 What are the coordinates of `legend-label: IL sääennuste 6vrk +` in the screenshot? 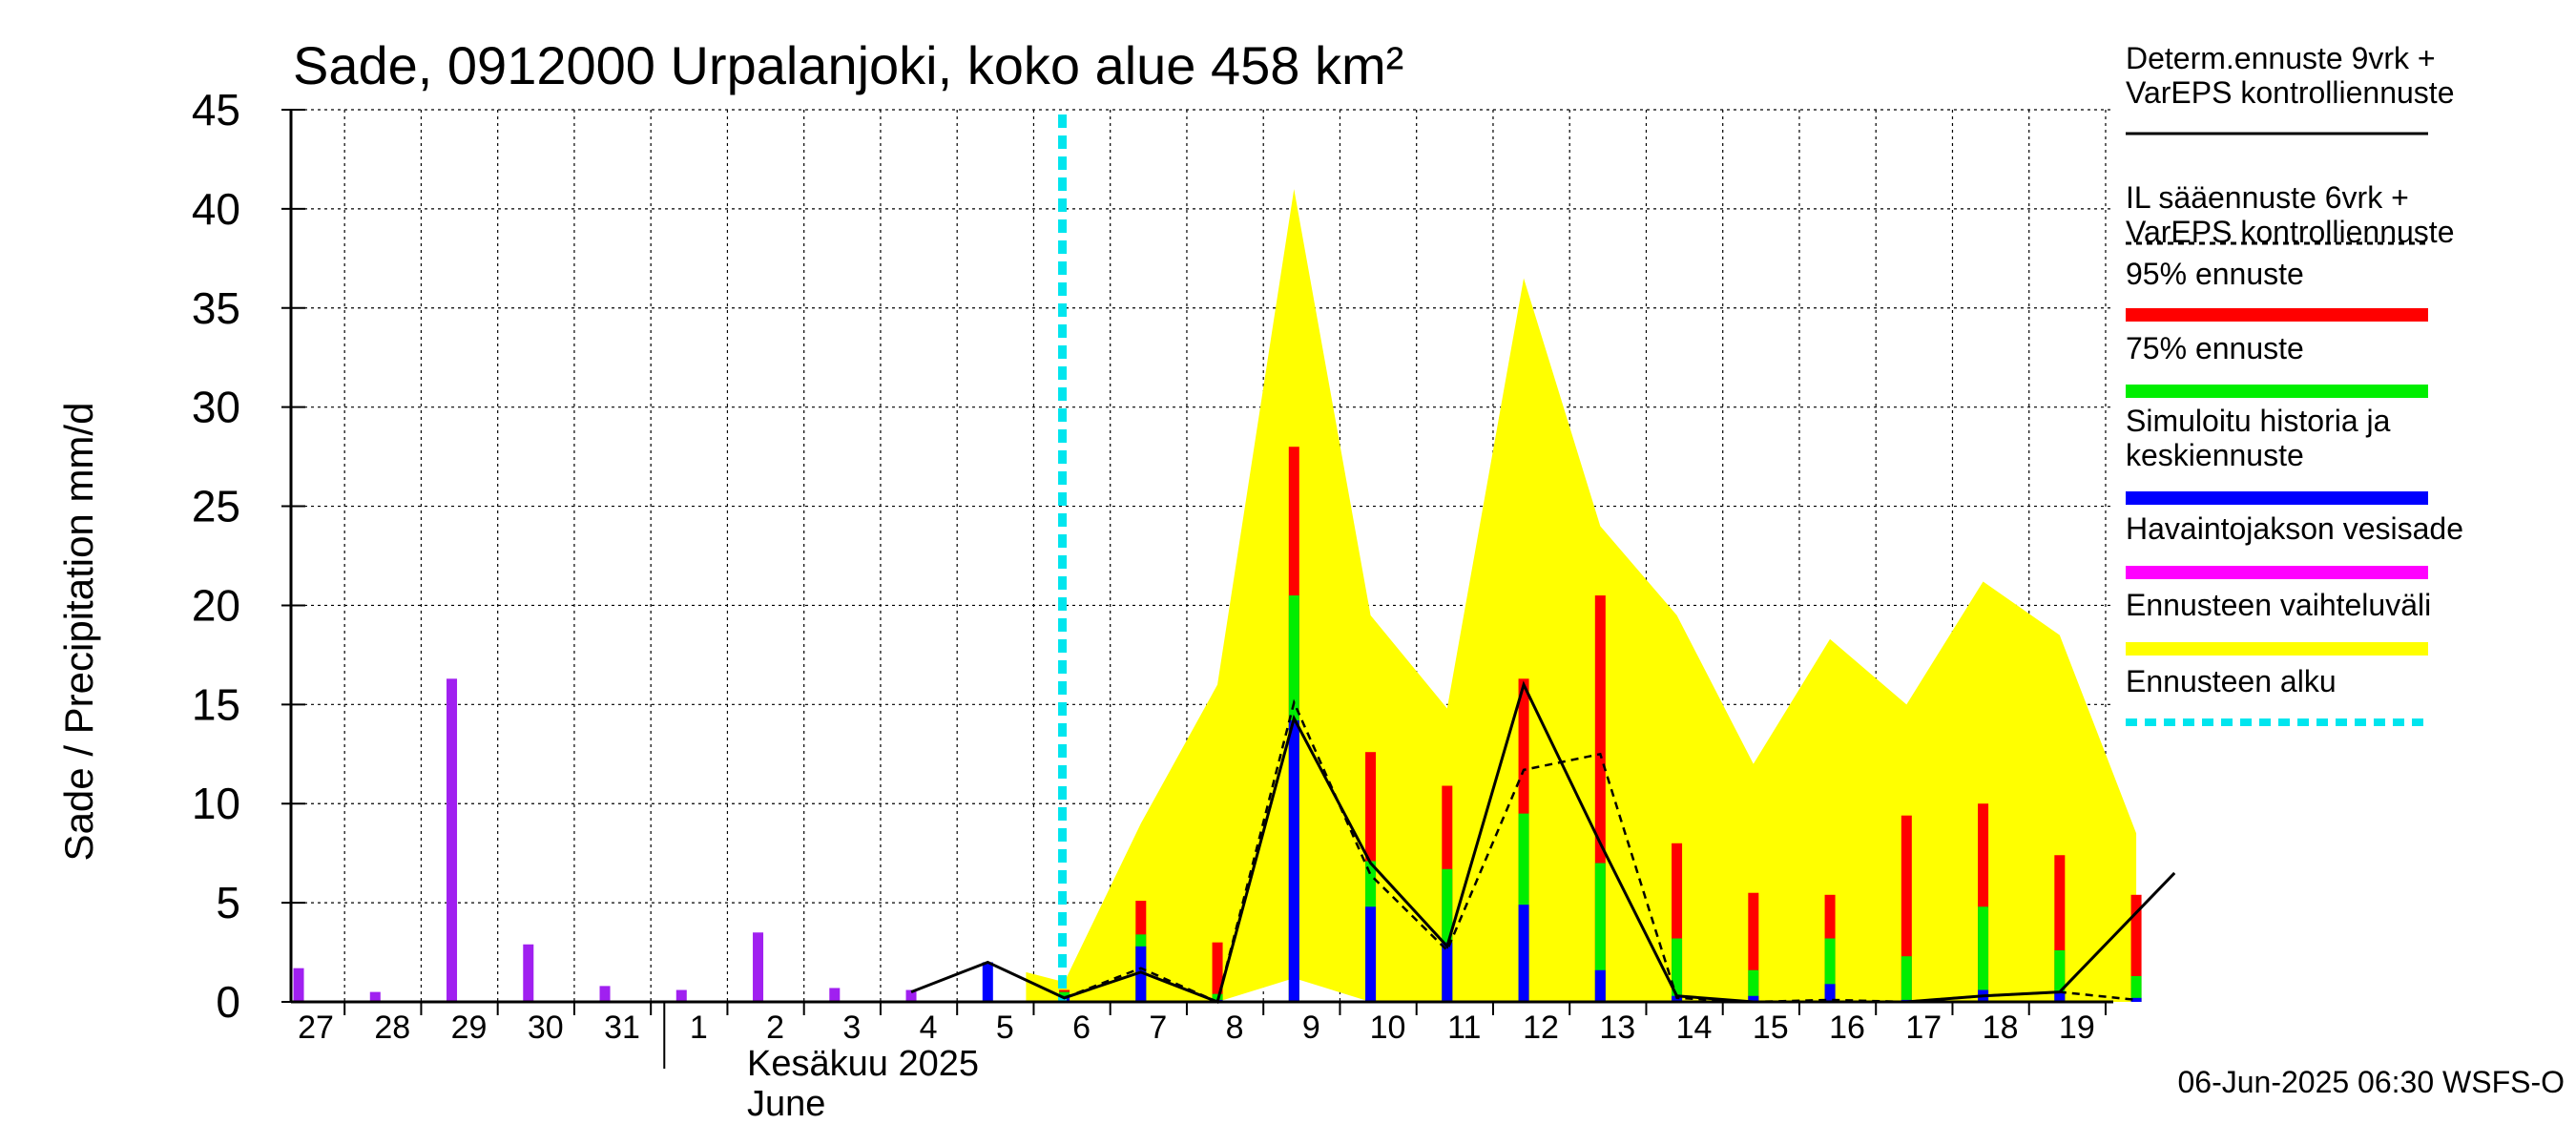 It's located at (2267, 198).